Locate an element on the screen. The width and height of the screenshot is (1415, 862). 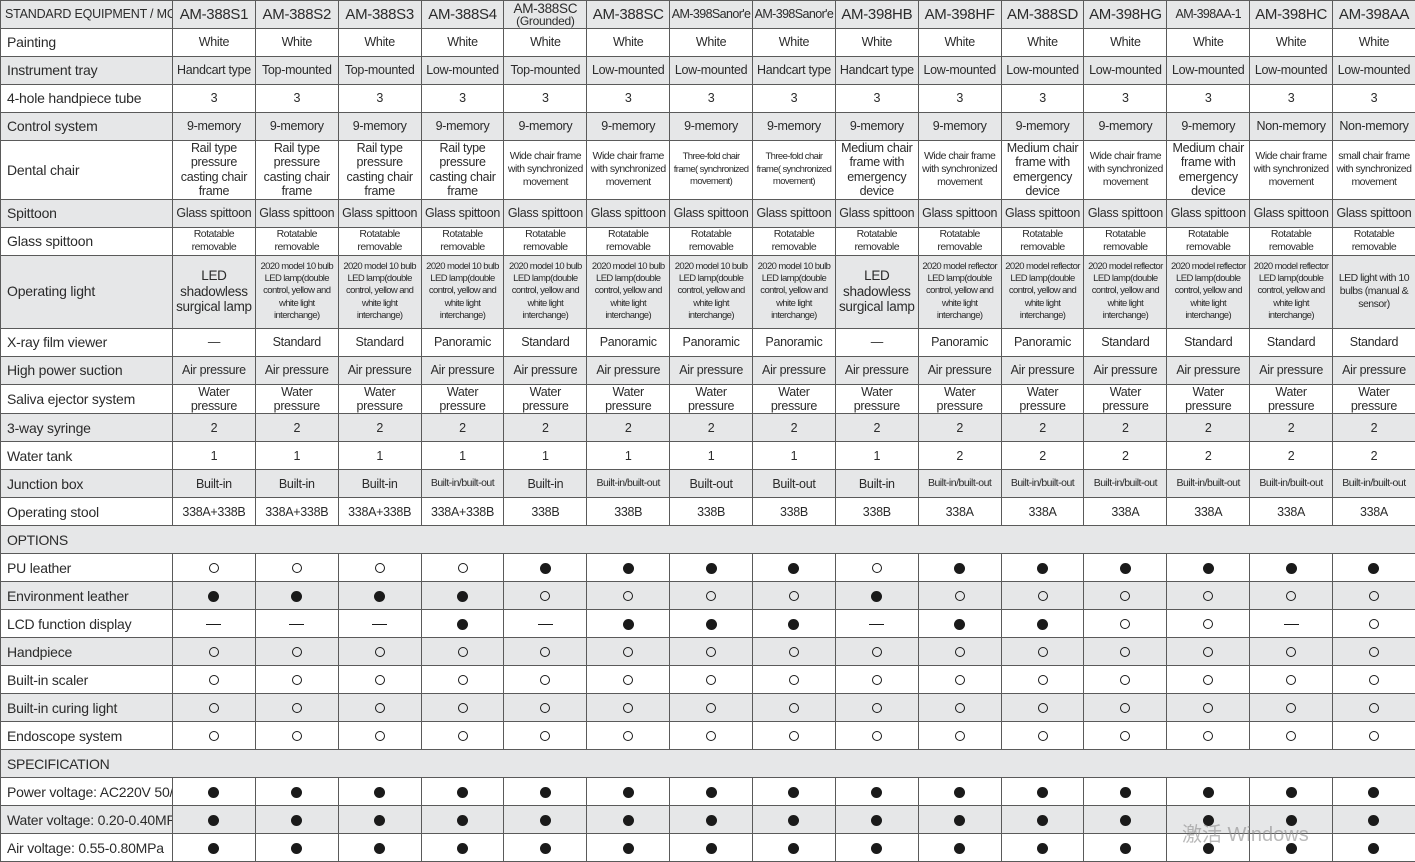
model-header: AM-398HF is located at coordinates (959, 15).